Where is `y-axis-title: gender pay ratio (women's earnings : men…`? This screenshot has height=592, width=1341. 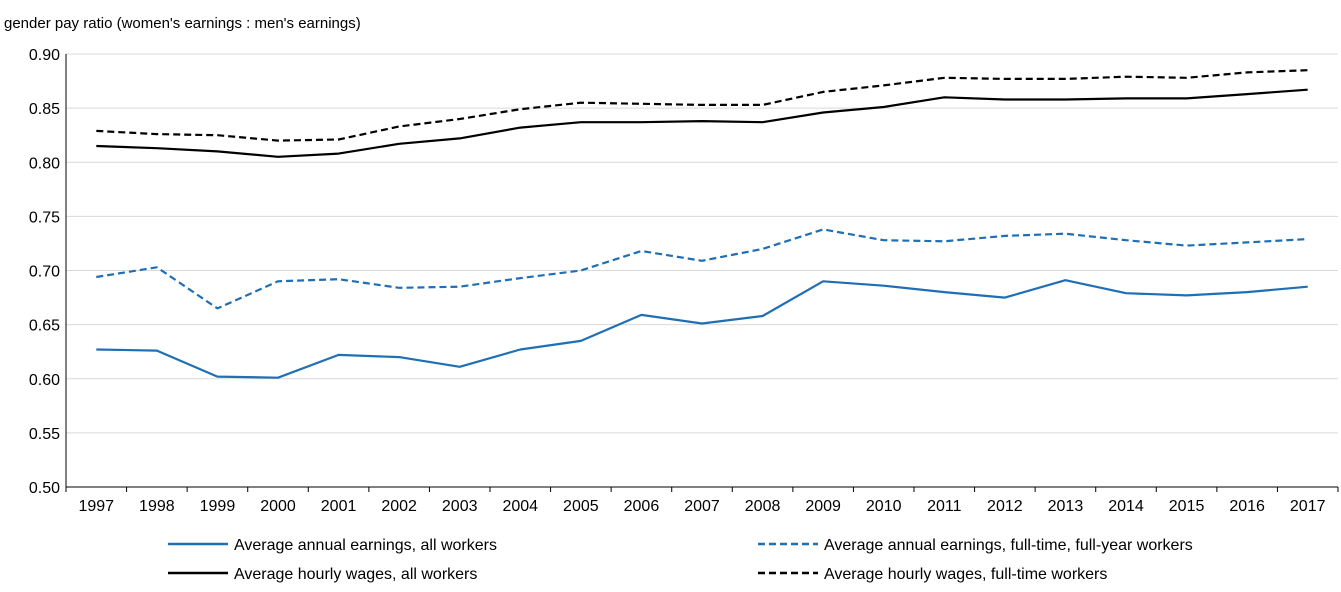
y-axis-title: gender pay ratio (women's earnings : men… is located at coordinates (182, 23).